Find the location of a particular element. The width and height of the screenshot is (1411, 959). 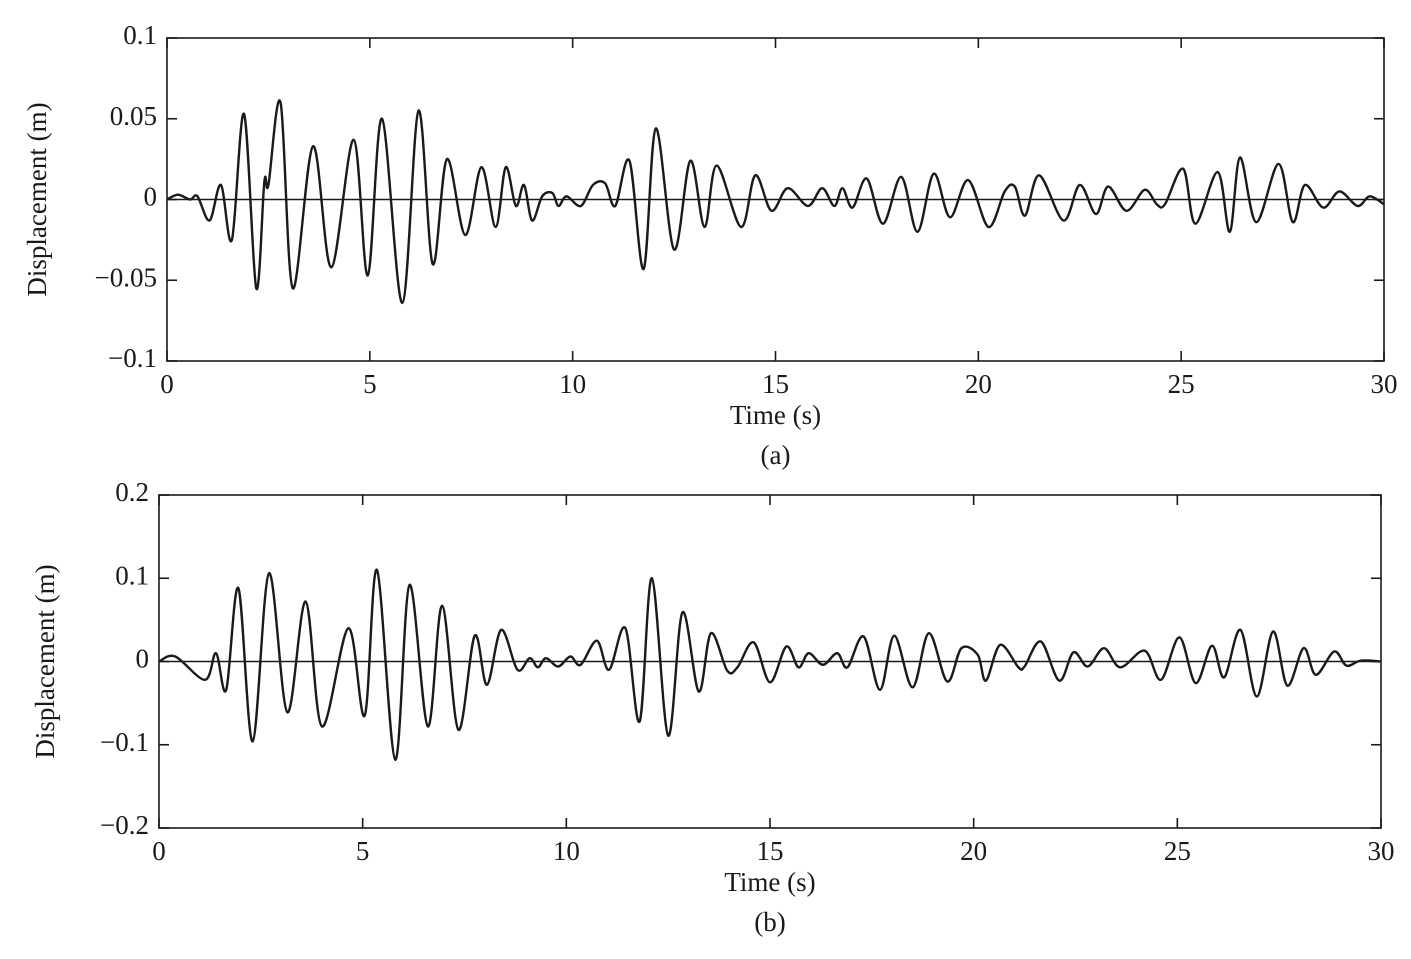

caption: (a) is located at coordinates (776, 455).